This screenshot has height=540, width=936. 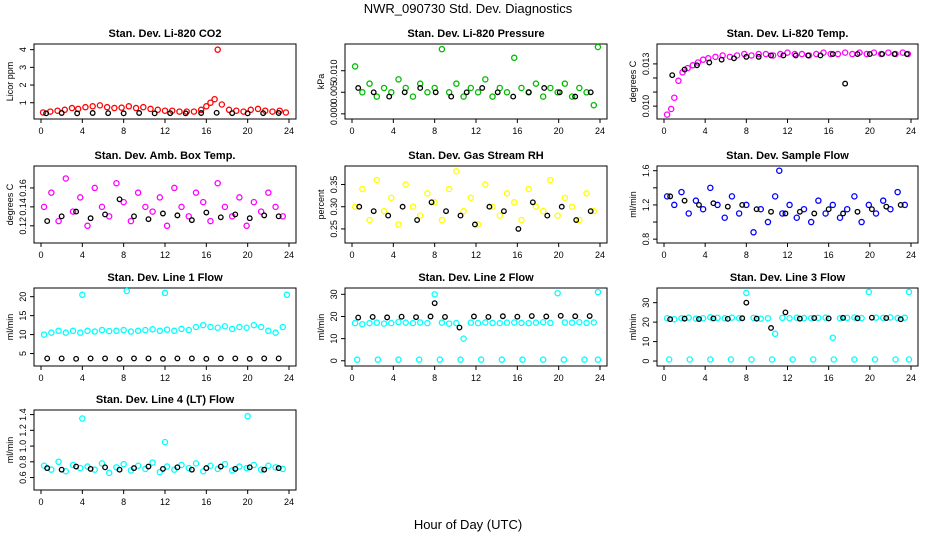 What do you see at coordinates (10, 204) in the screenshot?
I see `y-axis-label: degrees C` at bounding box center [10, 204].